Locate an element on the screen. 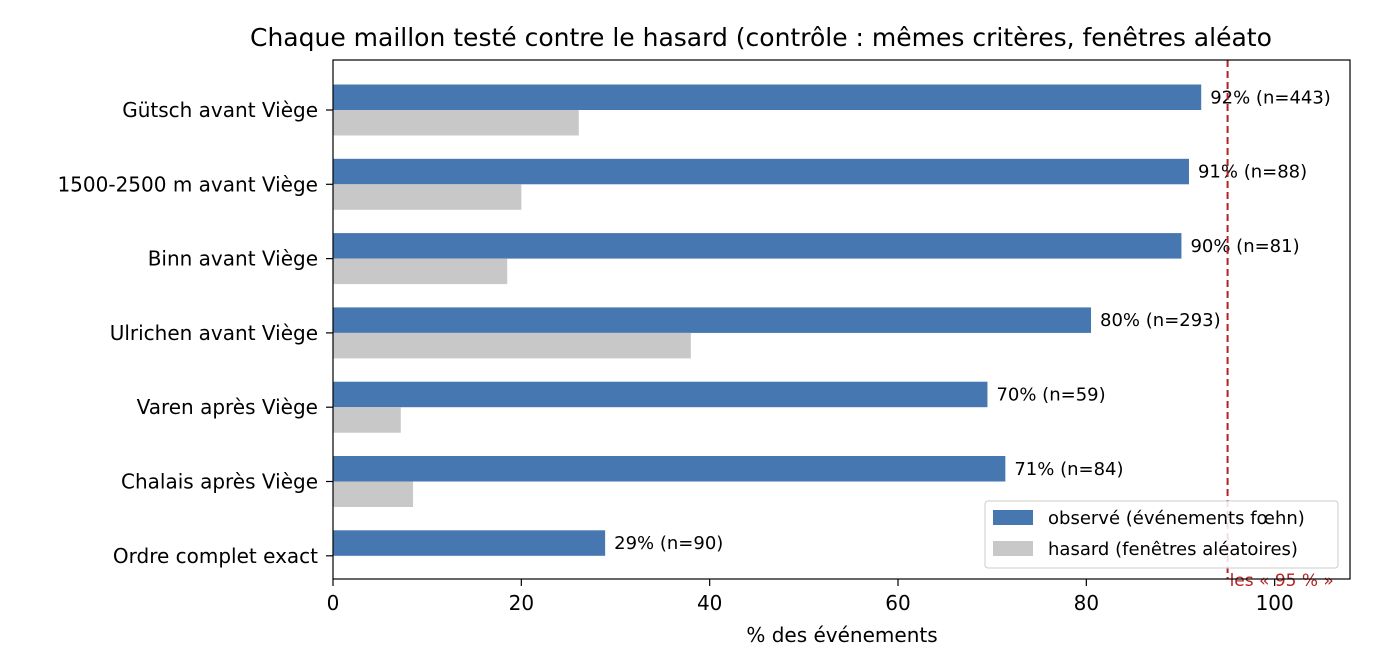 This screenshot has width=1376, height=672. data-label: 80% (n=293) is located at coordinates (1160, 320).